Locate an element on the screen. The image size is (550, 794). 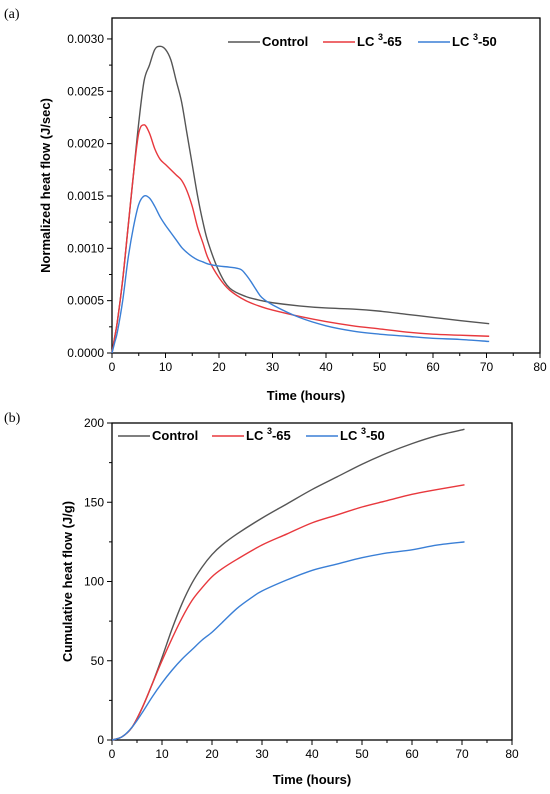
panel-label: (a) is located at coordinates (12, 14).